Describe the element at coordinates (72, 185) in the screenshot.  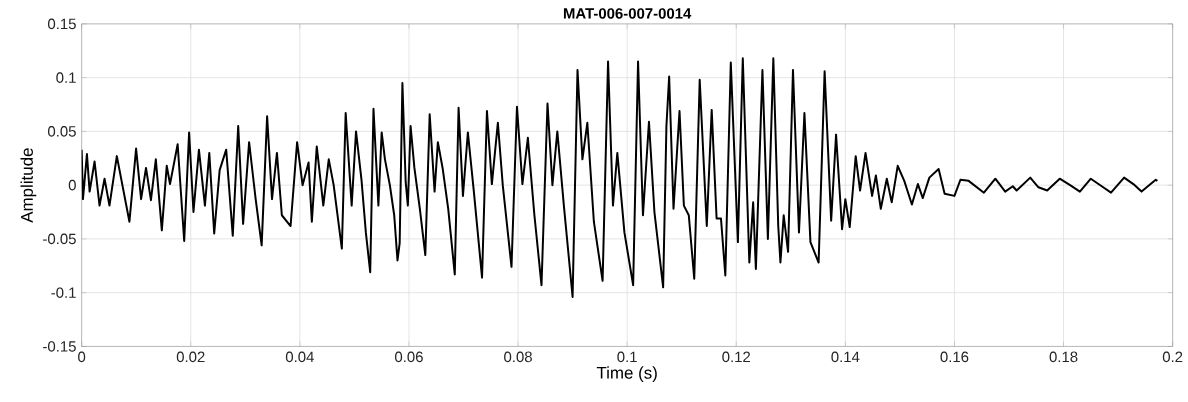
I see `y-tick-label: 0` at that location.